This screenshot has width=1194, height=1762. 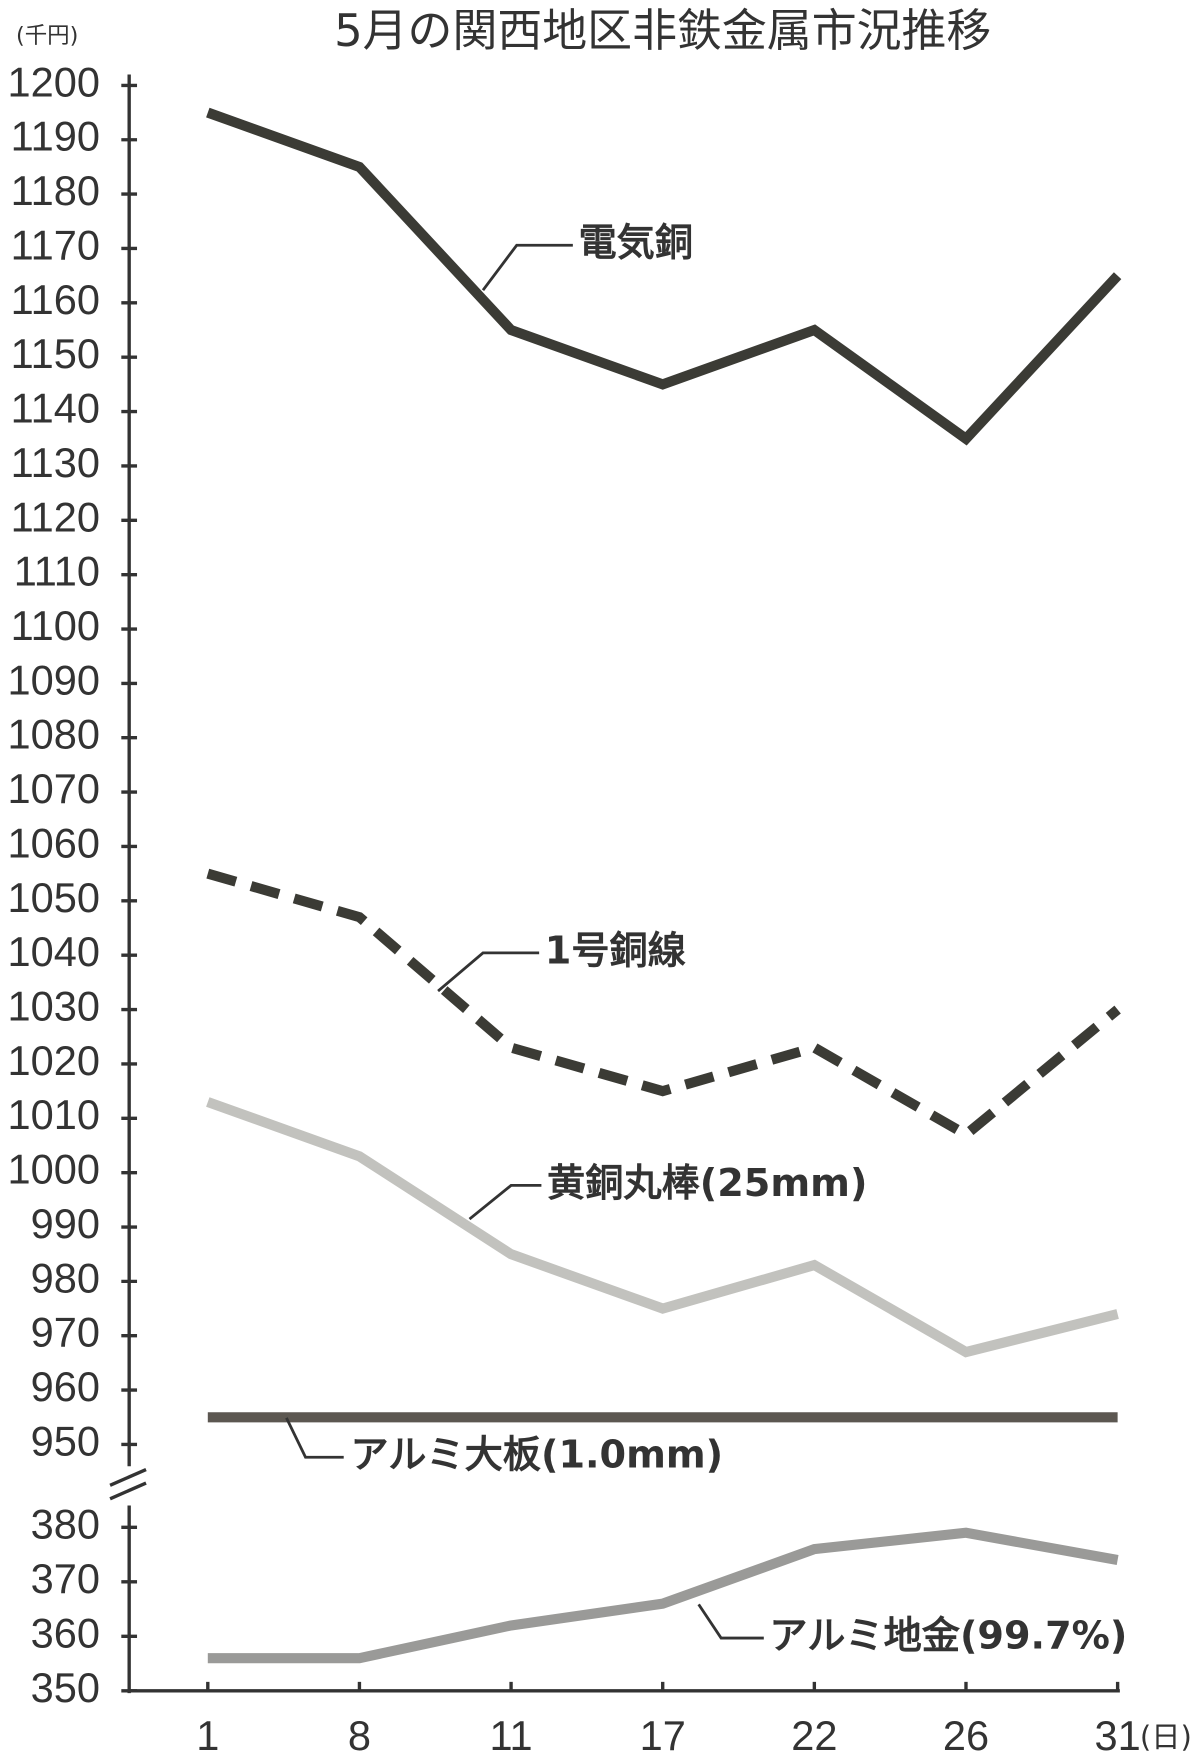 What do you see at coordinates (54, 1114) in the screenshot?
I see `y-tick-label: 1010` at bounding box center [54, 1114].